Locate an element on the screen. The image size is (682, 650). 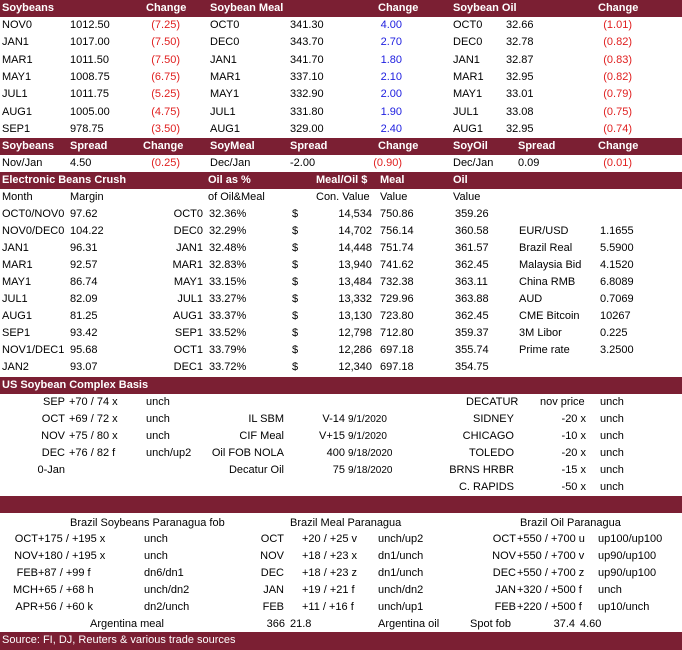
change-value: (0.82) is located at coordinates (617, 42).